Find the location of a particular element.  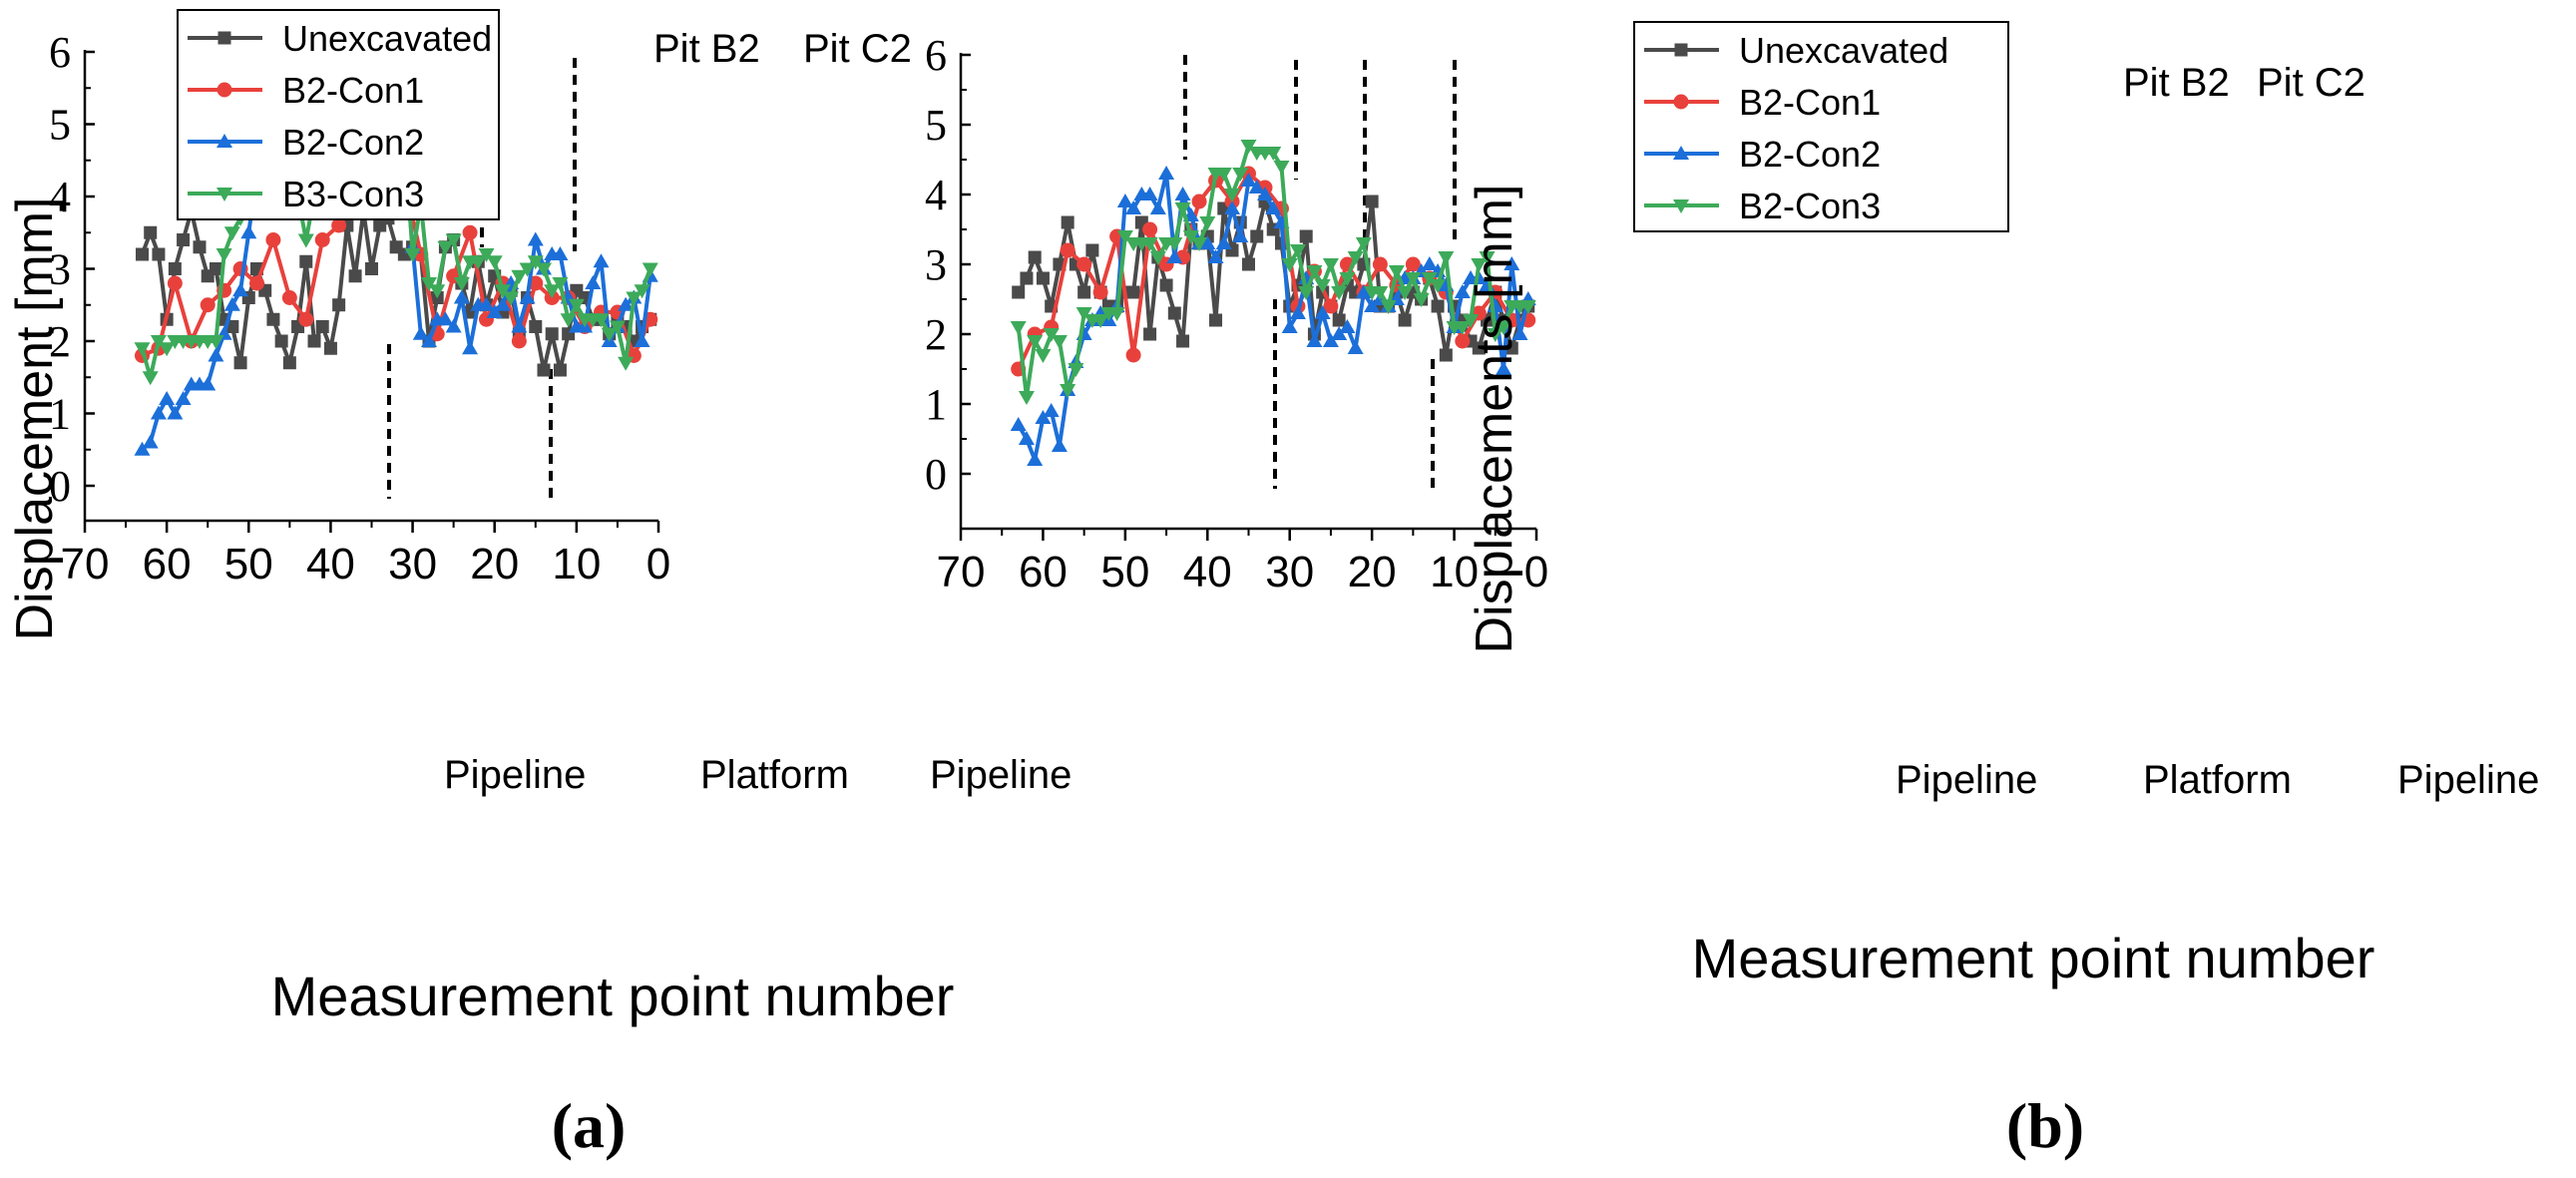

panel-b-annotation-platform: Platform is located at coordinates (2217, 780).